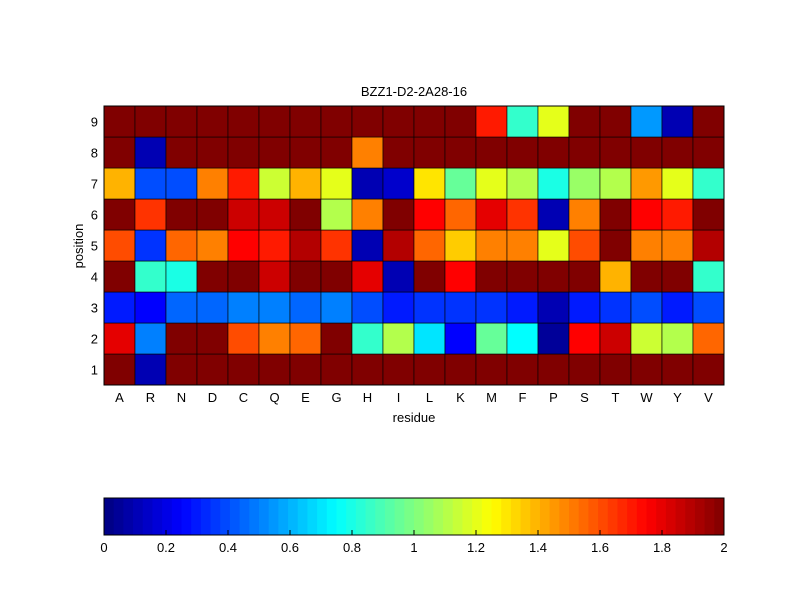 This screenshot has height=600, width=800. Describe the element at coordinates (181, 397) in the screenshot. I see `x-tick-label: N` at that location.